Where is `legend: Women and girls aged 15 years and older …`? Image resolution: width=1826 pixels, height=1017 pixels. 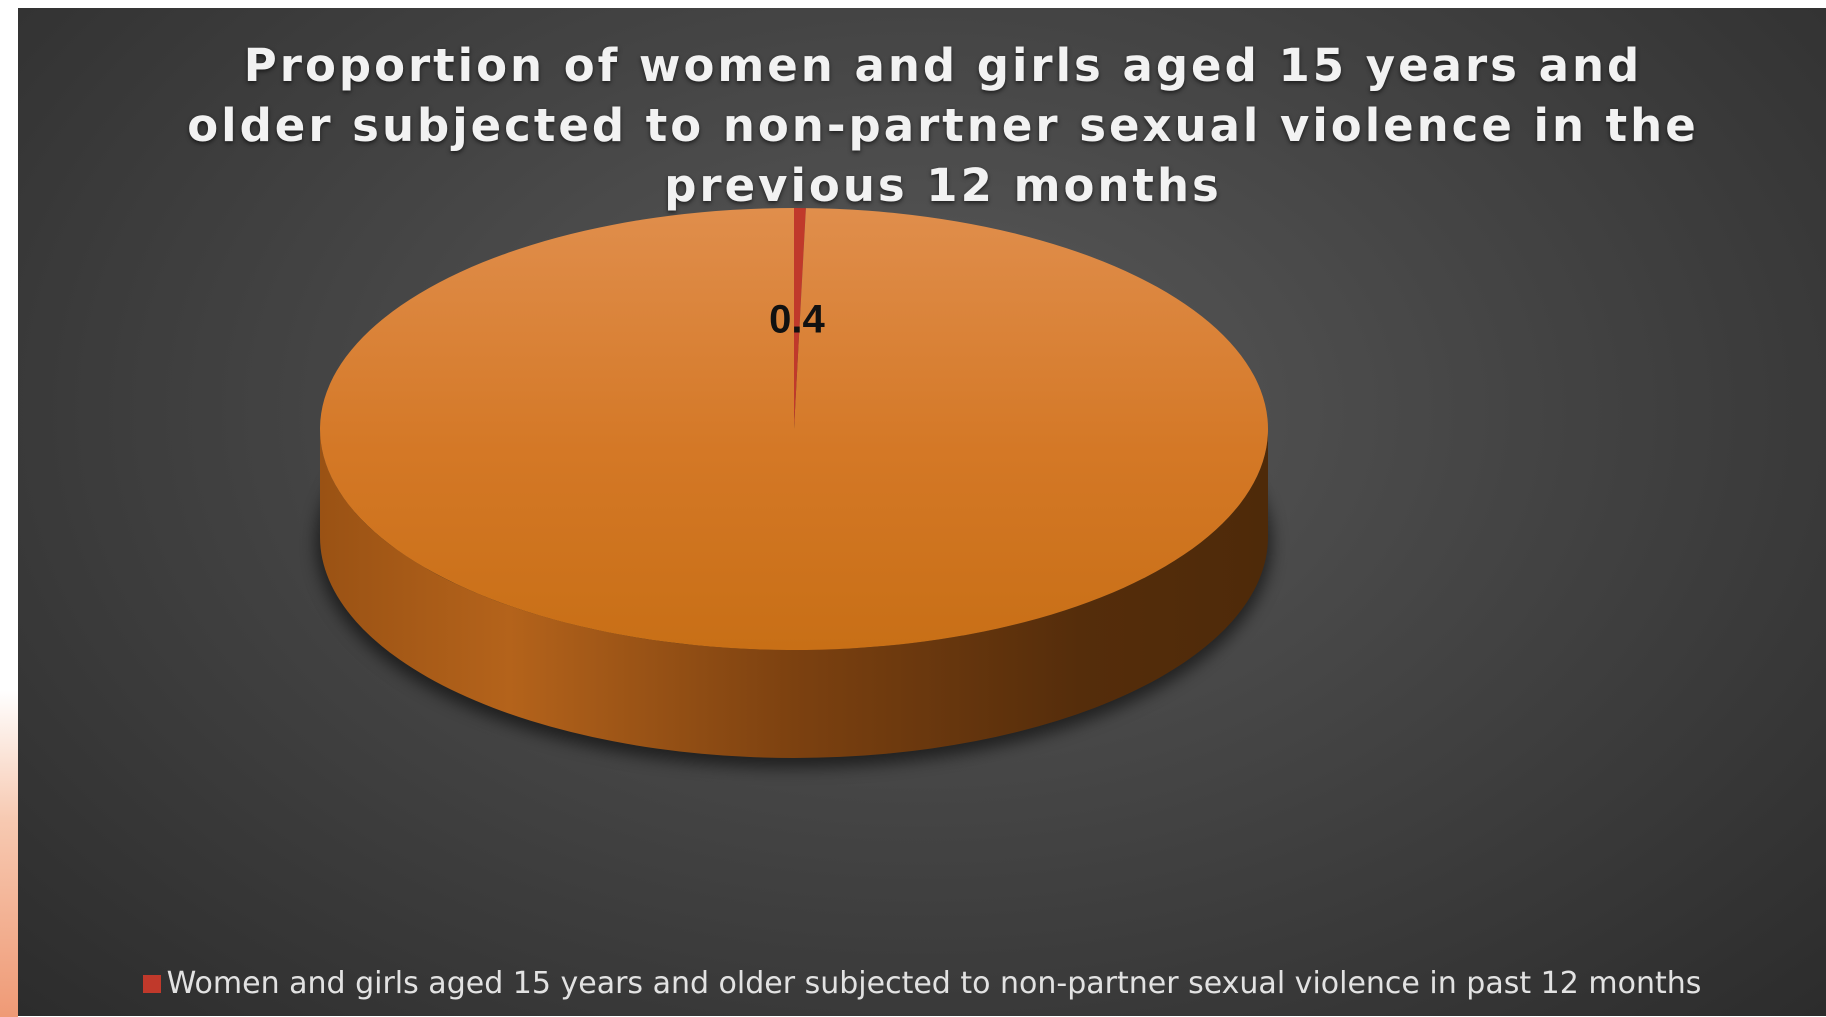
legend: Women and girls aged 15 years and older … is located at coordinates (922, 983).